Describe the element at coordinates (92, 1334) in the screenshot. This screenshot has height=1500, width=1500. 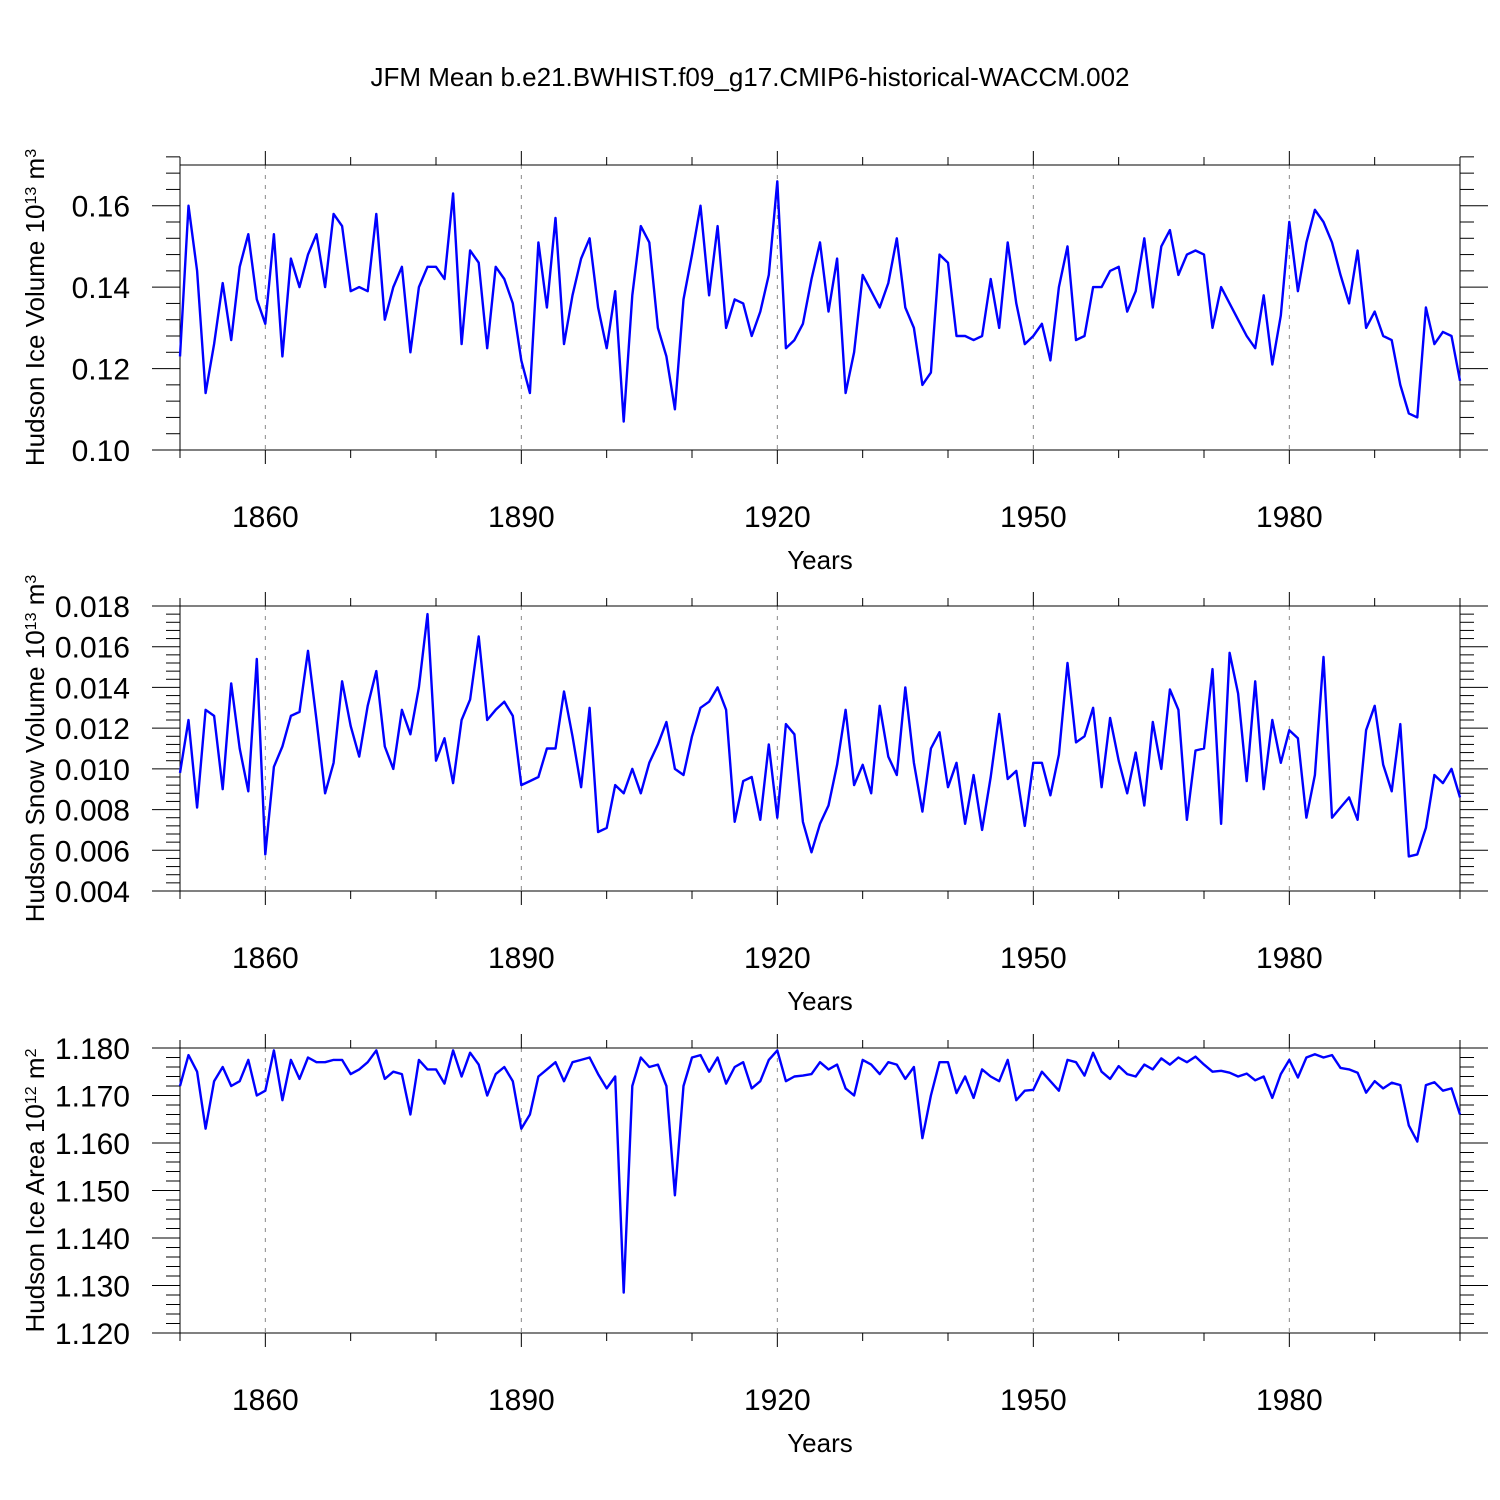
I see `ice-area-ytick-label: 1.120` at that location.